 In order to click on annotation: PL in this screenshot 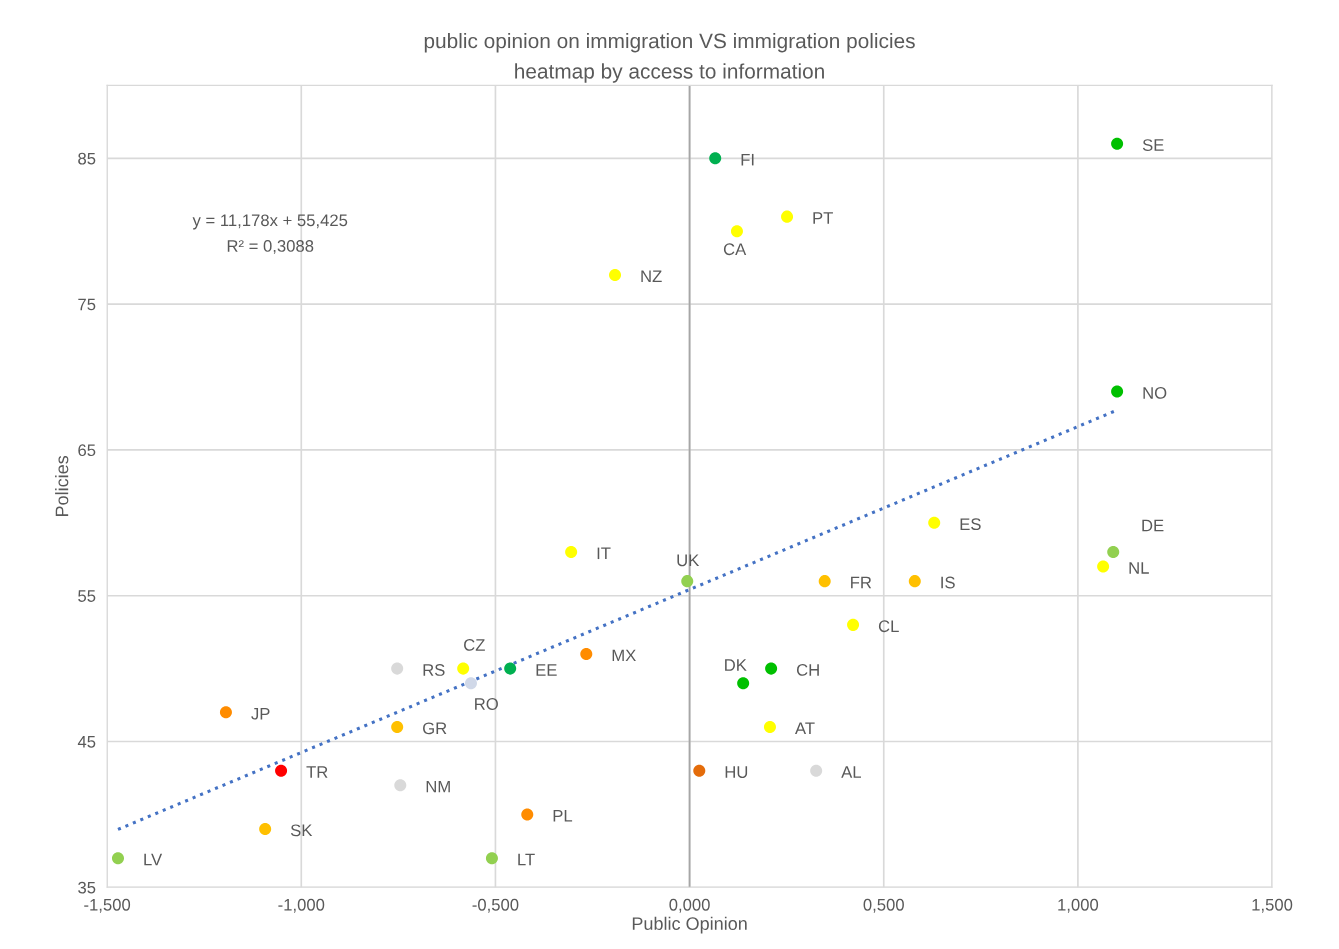, I will do `click(563, 816)`.